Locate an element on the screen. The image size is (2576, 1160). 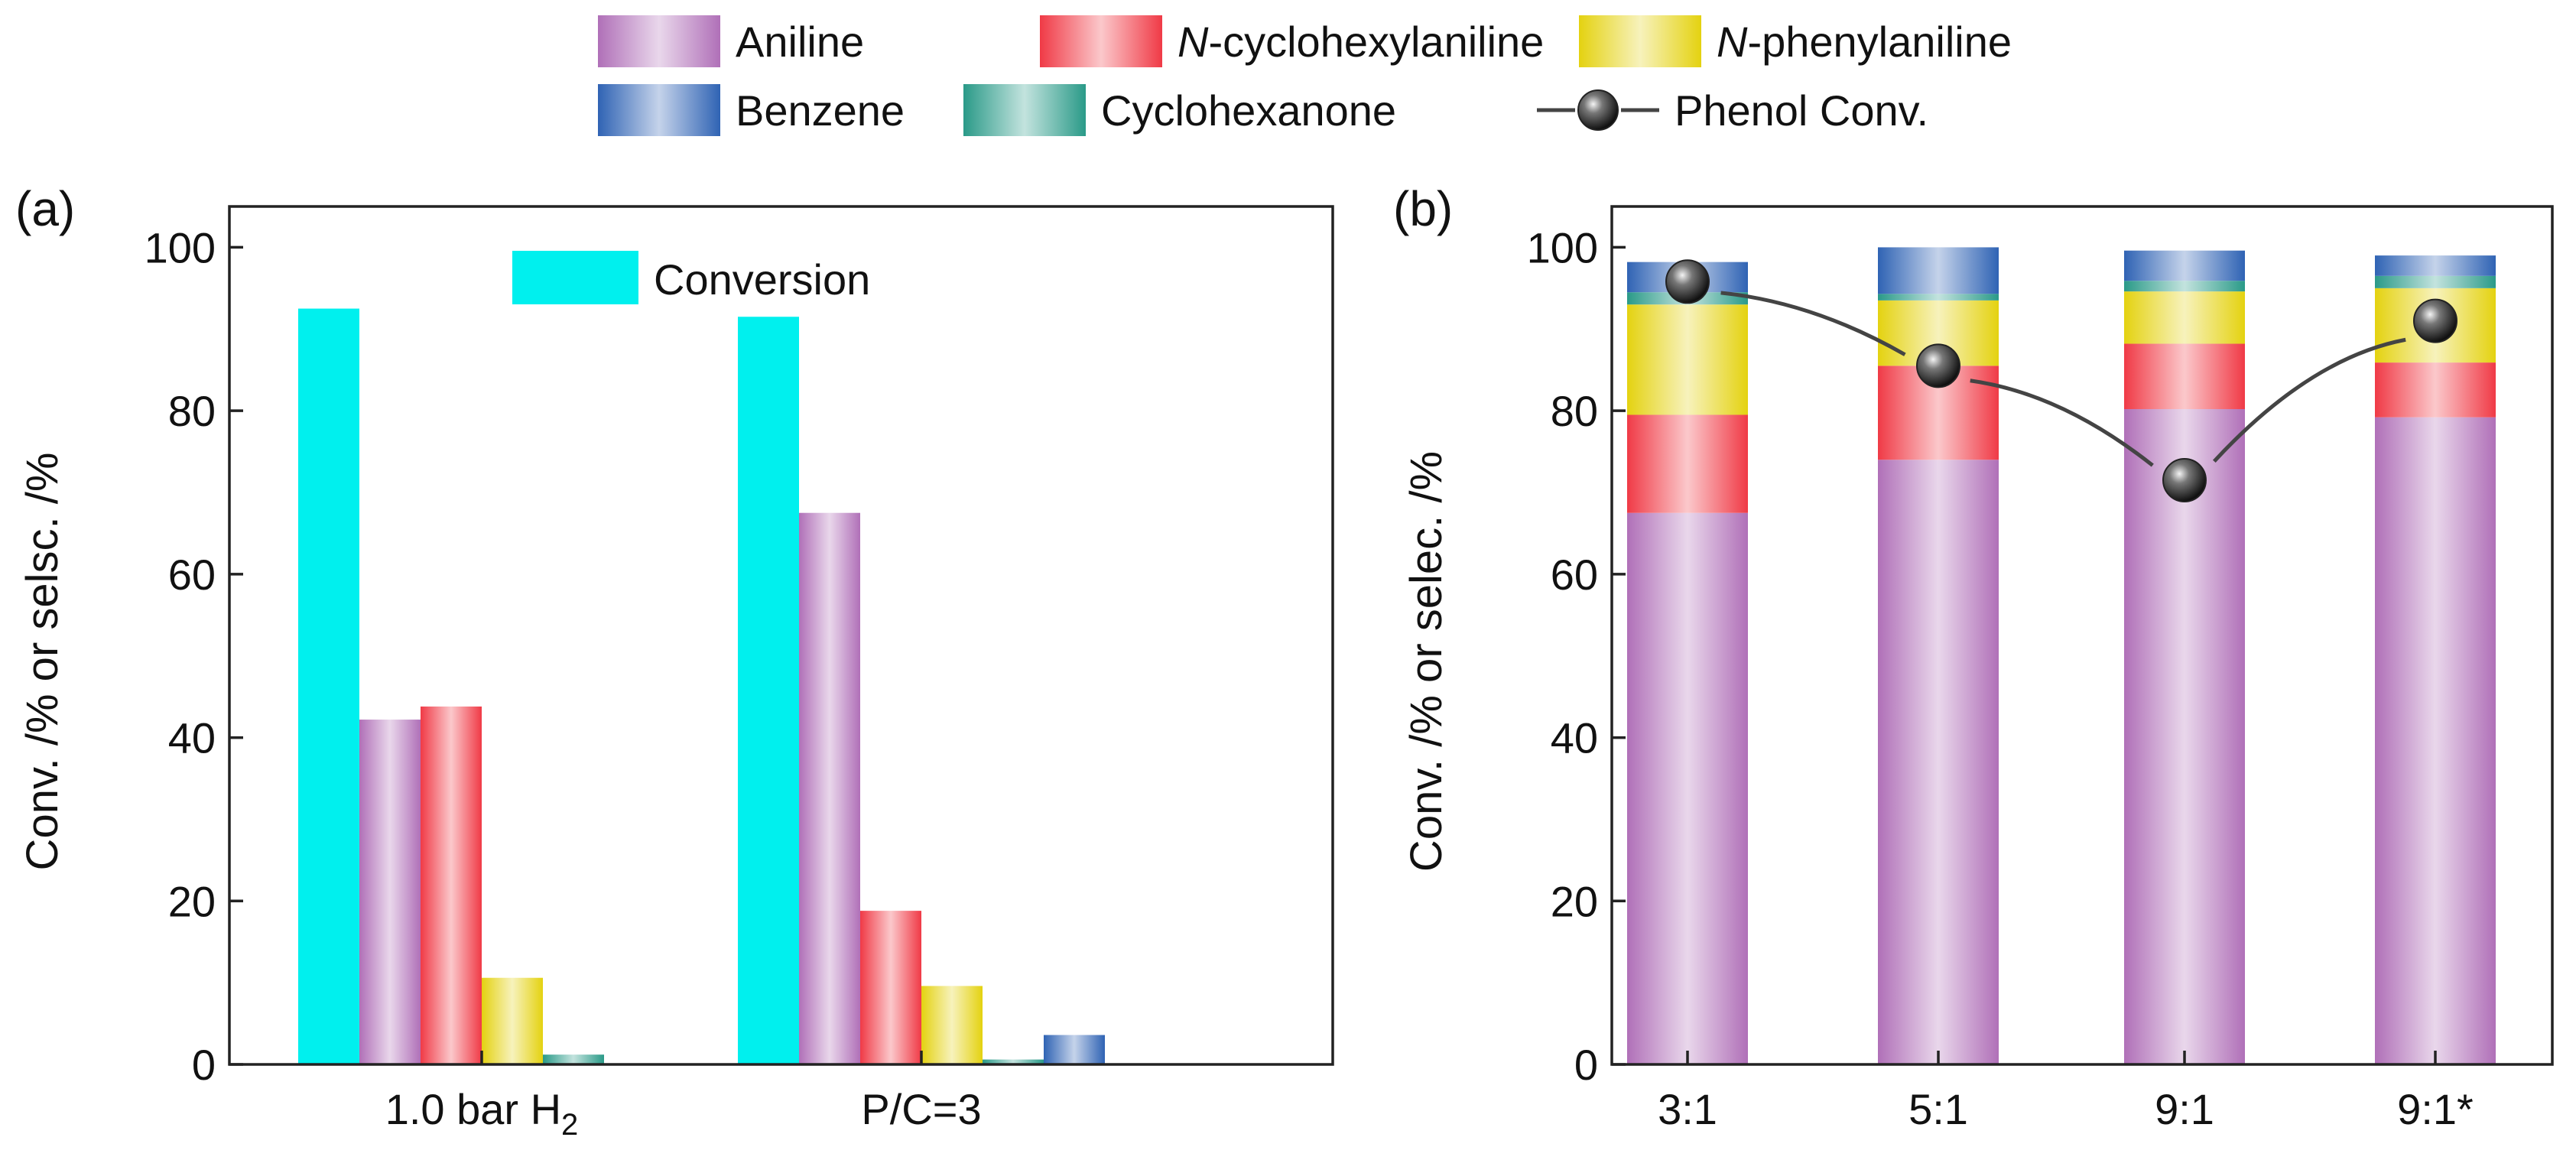
panel-a-y-axis-title: Conv. /% or selsc. /% is located at coordinates (43, 662).